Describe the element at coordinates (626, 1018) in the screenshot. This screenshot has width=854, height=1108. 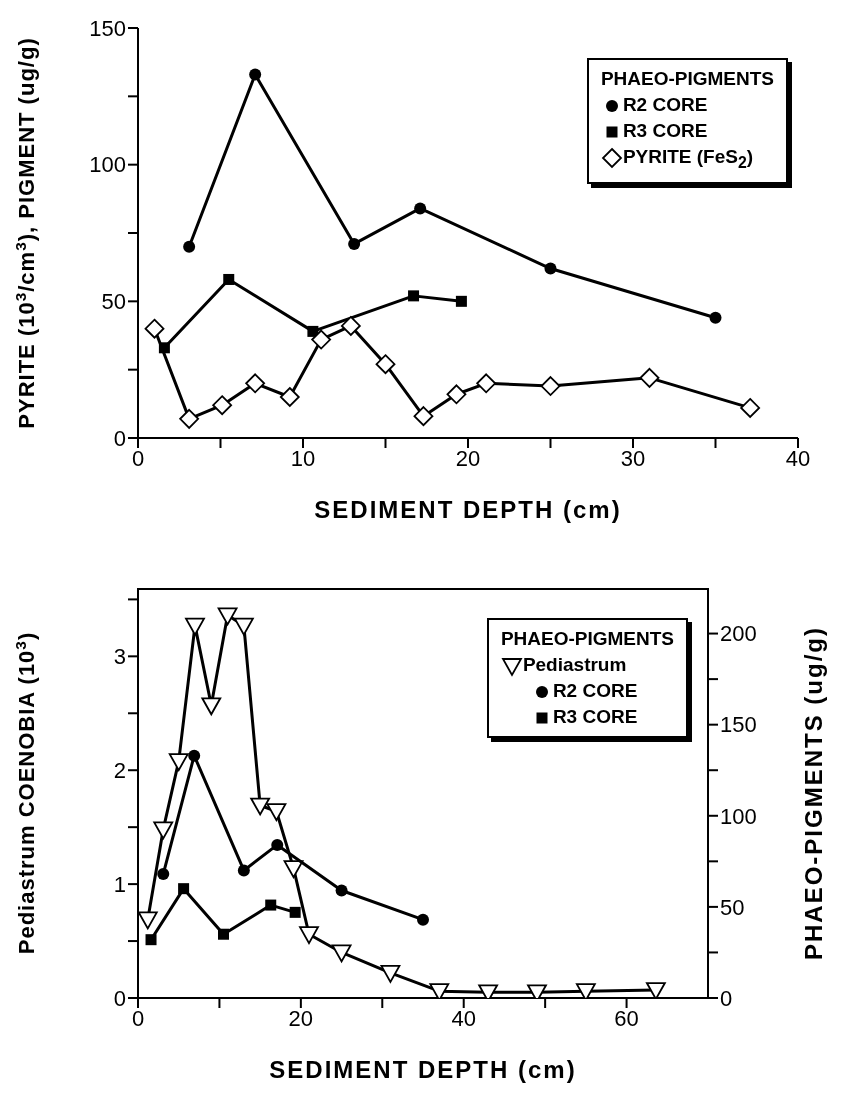
I see `x-tick-label: 60` at that location.